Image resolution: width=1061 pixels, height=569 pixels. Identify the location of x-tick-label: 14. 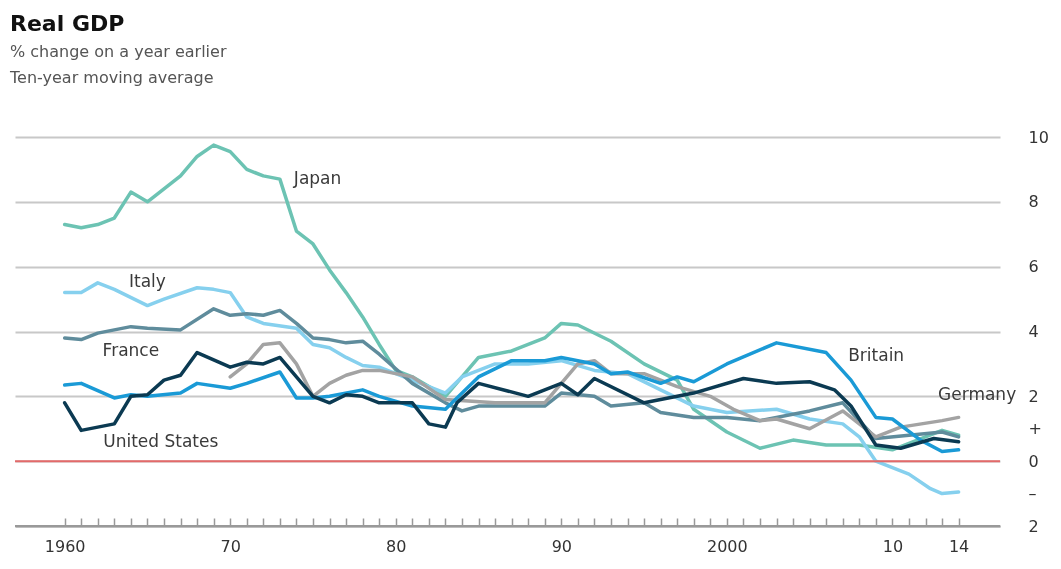
(959, 546).